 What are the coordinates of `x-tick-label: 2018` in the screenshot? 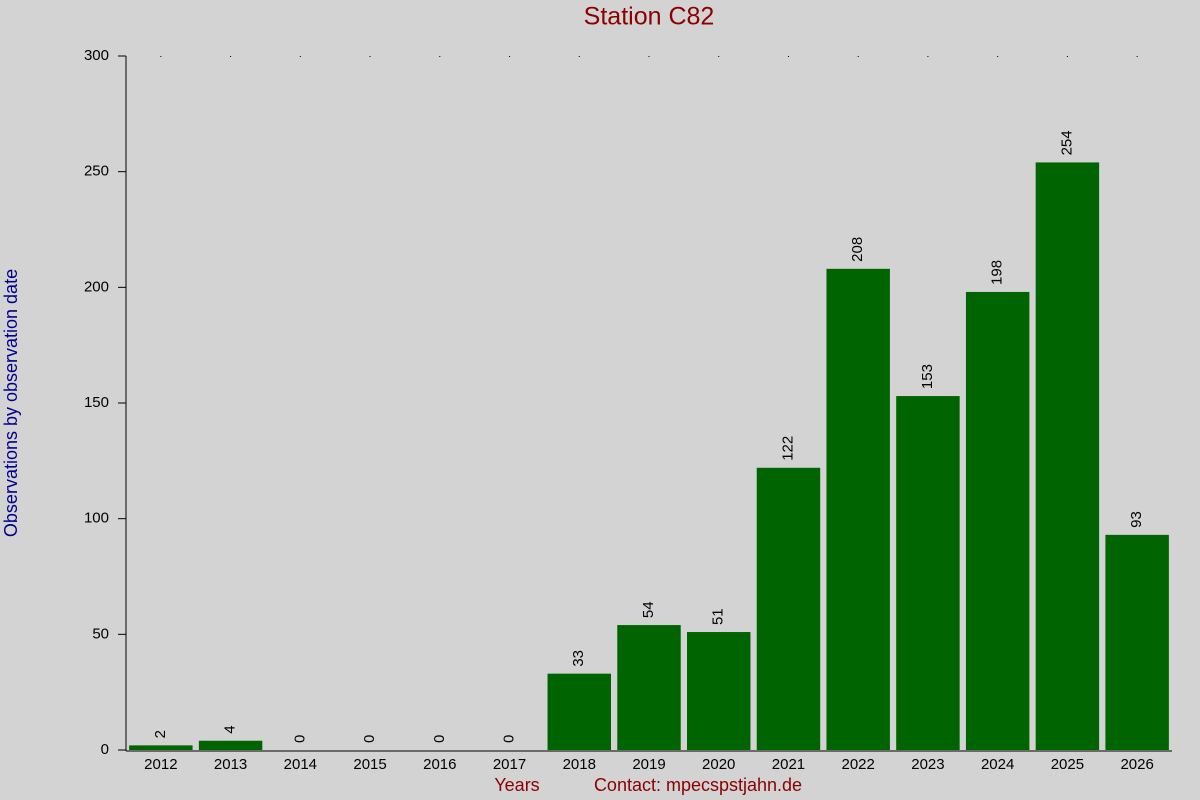 It's located at (579, 764).